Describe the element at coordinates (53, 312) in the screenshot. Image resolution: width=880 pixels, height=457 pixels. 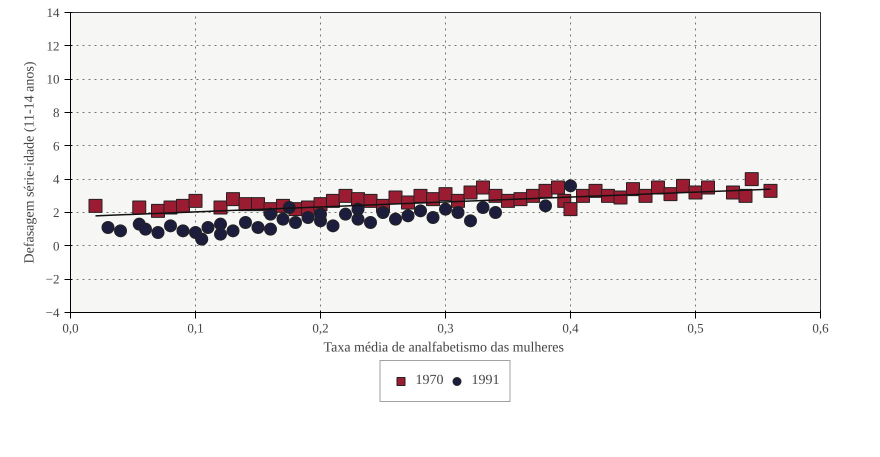
I see `y-tick-label: −4` at that location.